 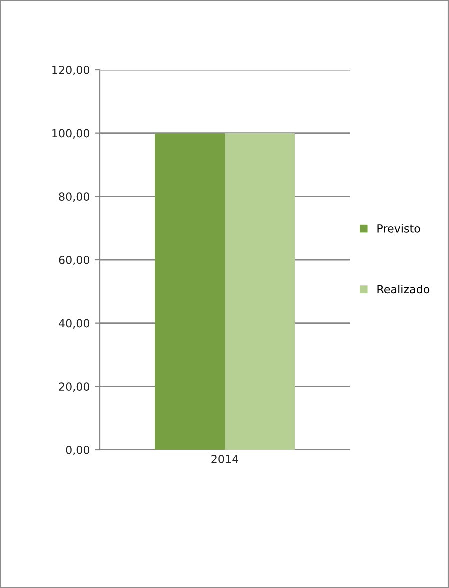 What do you see at coordinates (74, 387) in the screenshot?
I see `y-tick-label: 20,00` at bounding box center [74, 387].